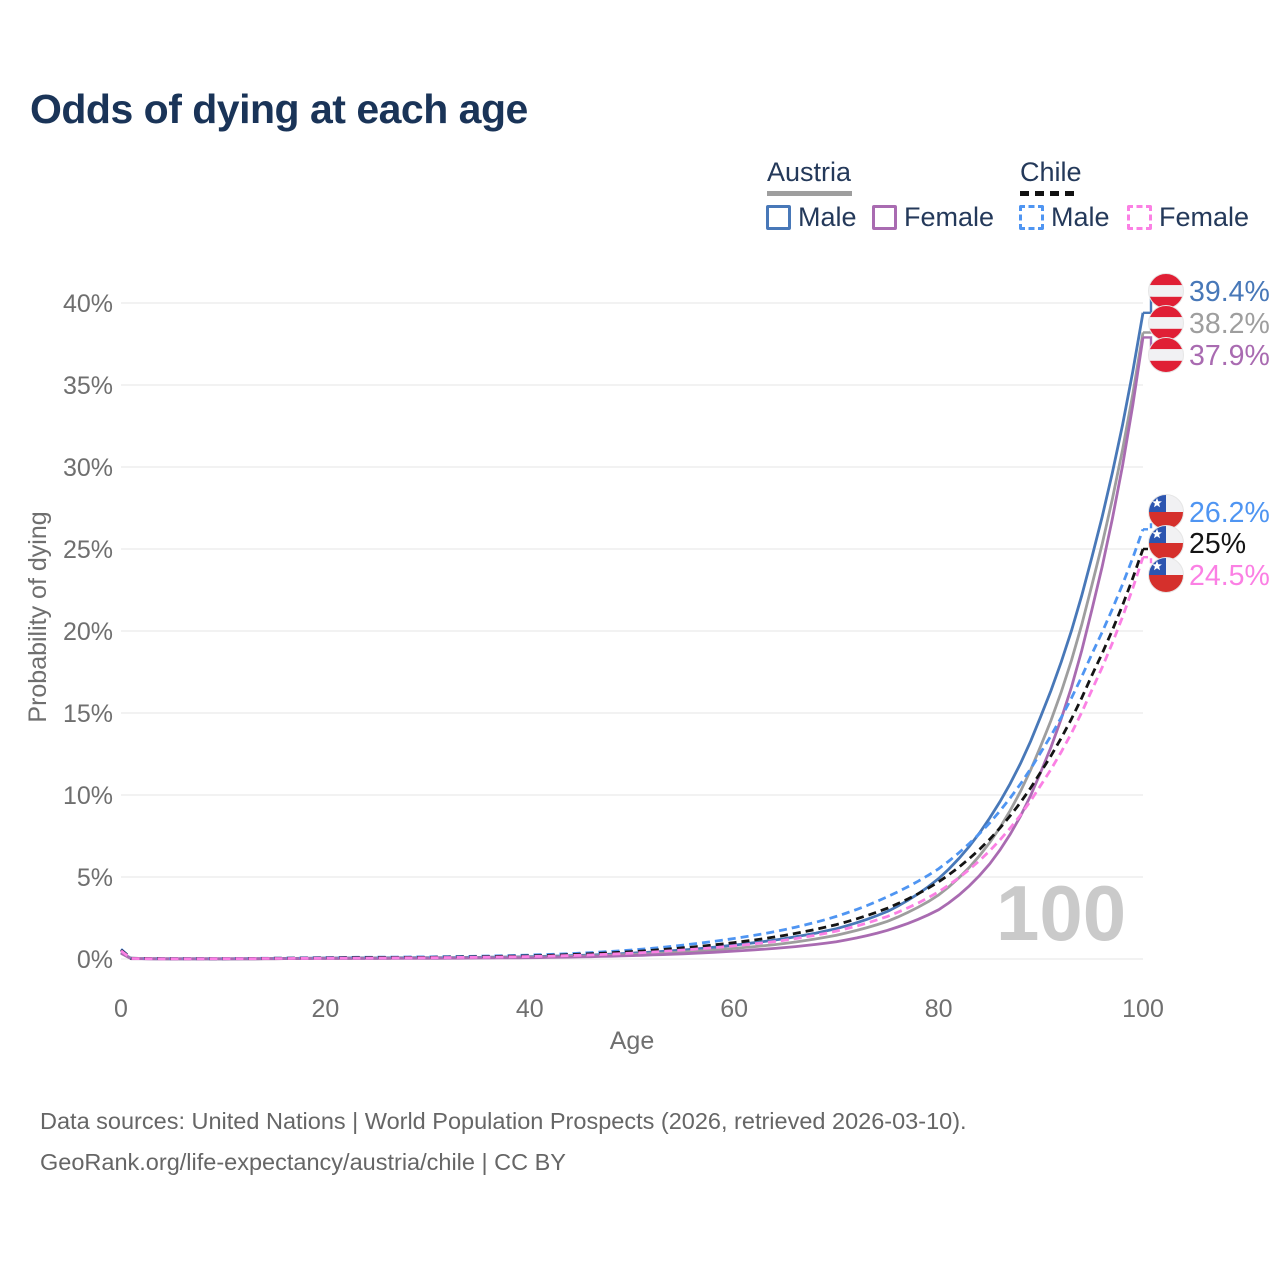 The image size is (1280, 1280). I want to click on y-axis-title: Probability of dying, so click(38, 616).